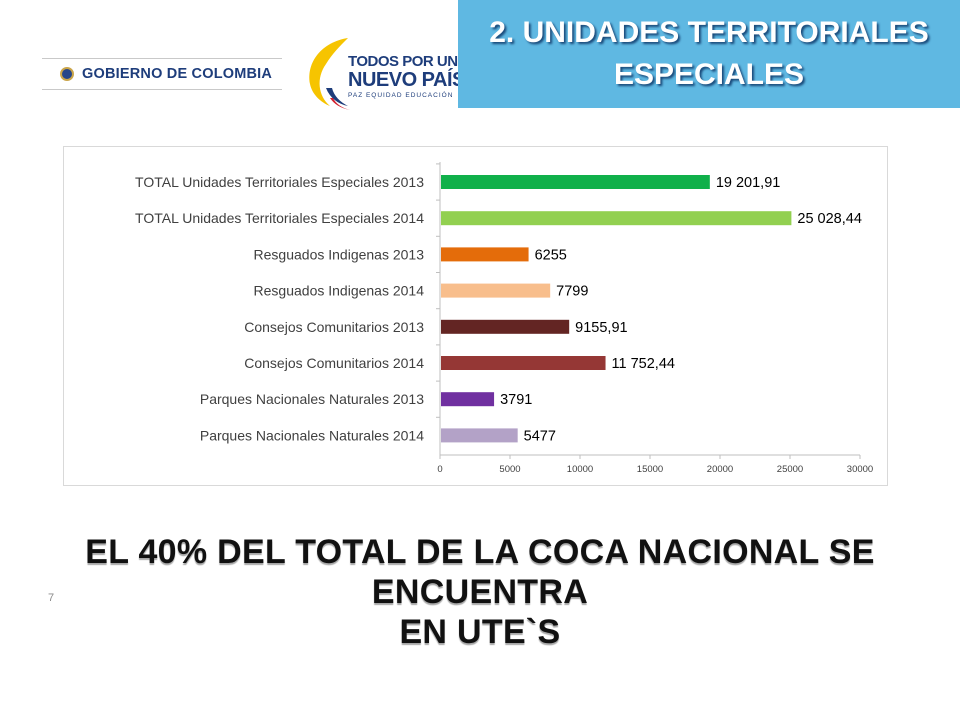  Describe the element at coordinates (177, 74) in the screenshot. I see `gov-logo-text: GOBIERNO DE COLOMBIA` at that location.